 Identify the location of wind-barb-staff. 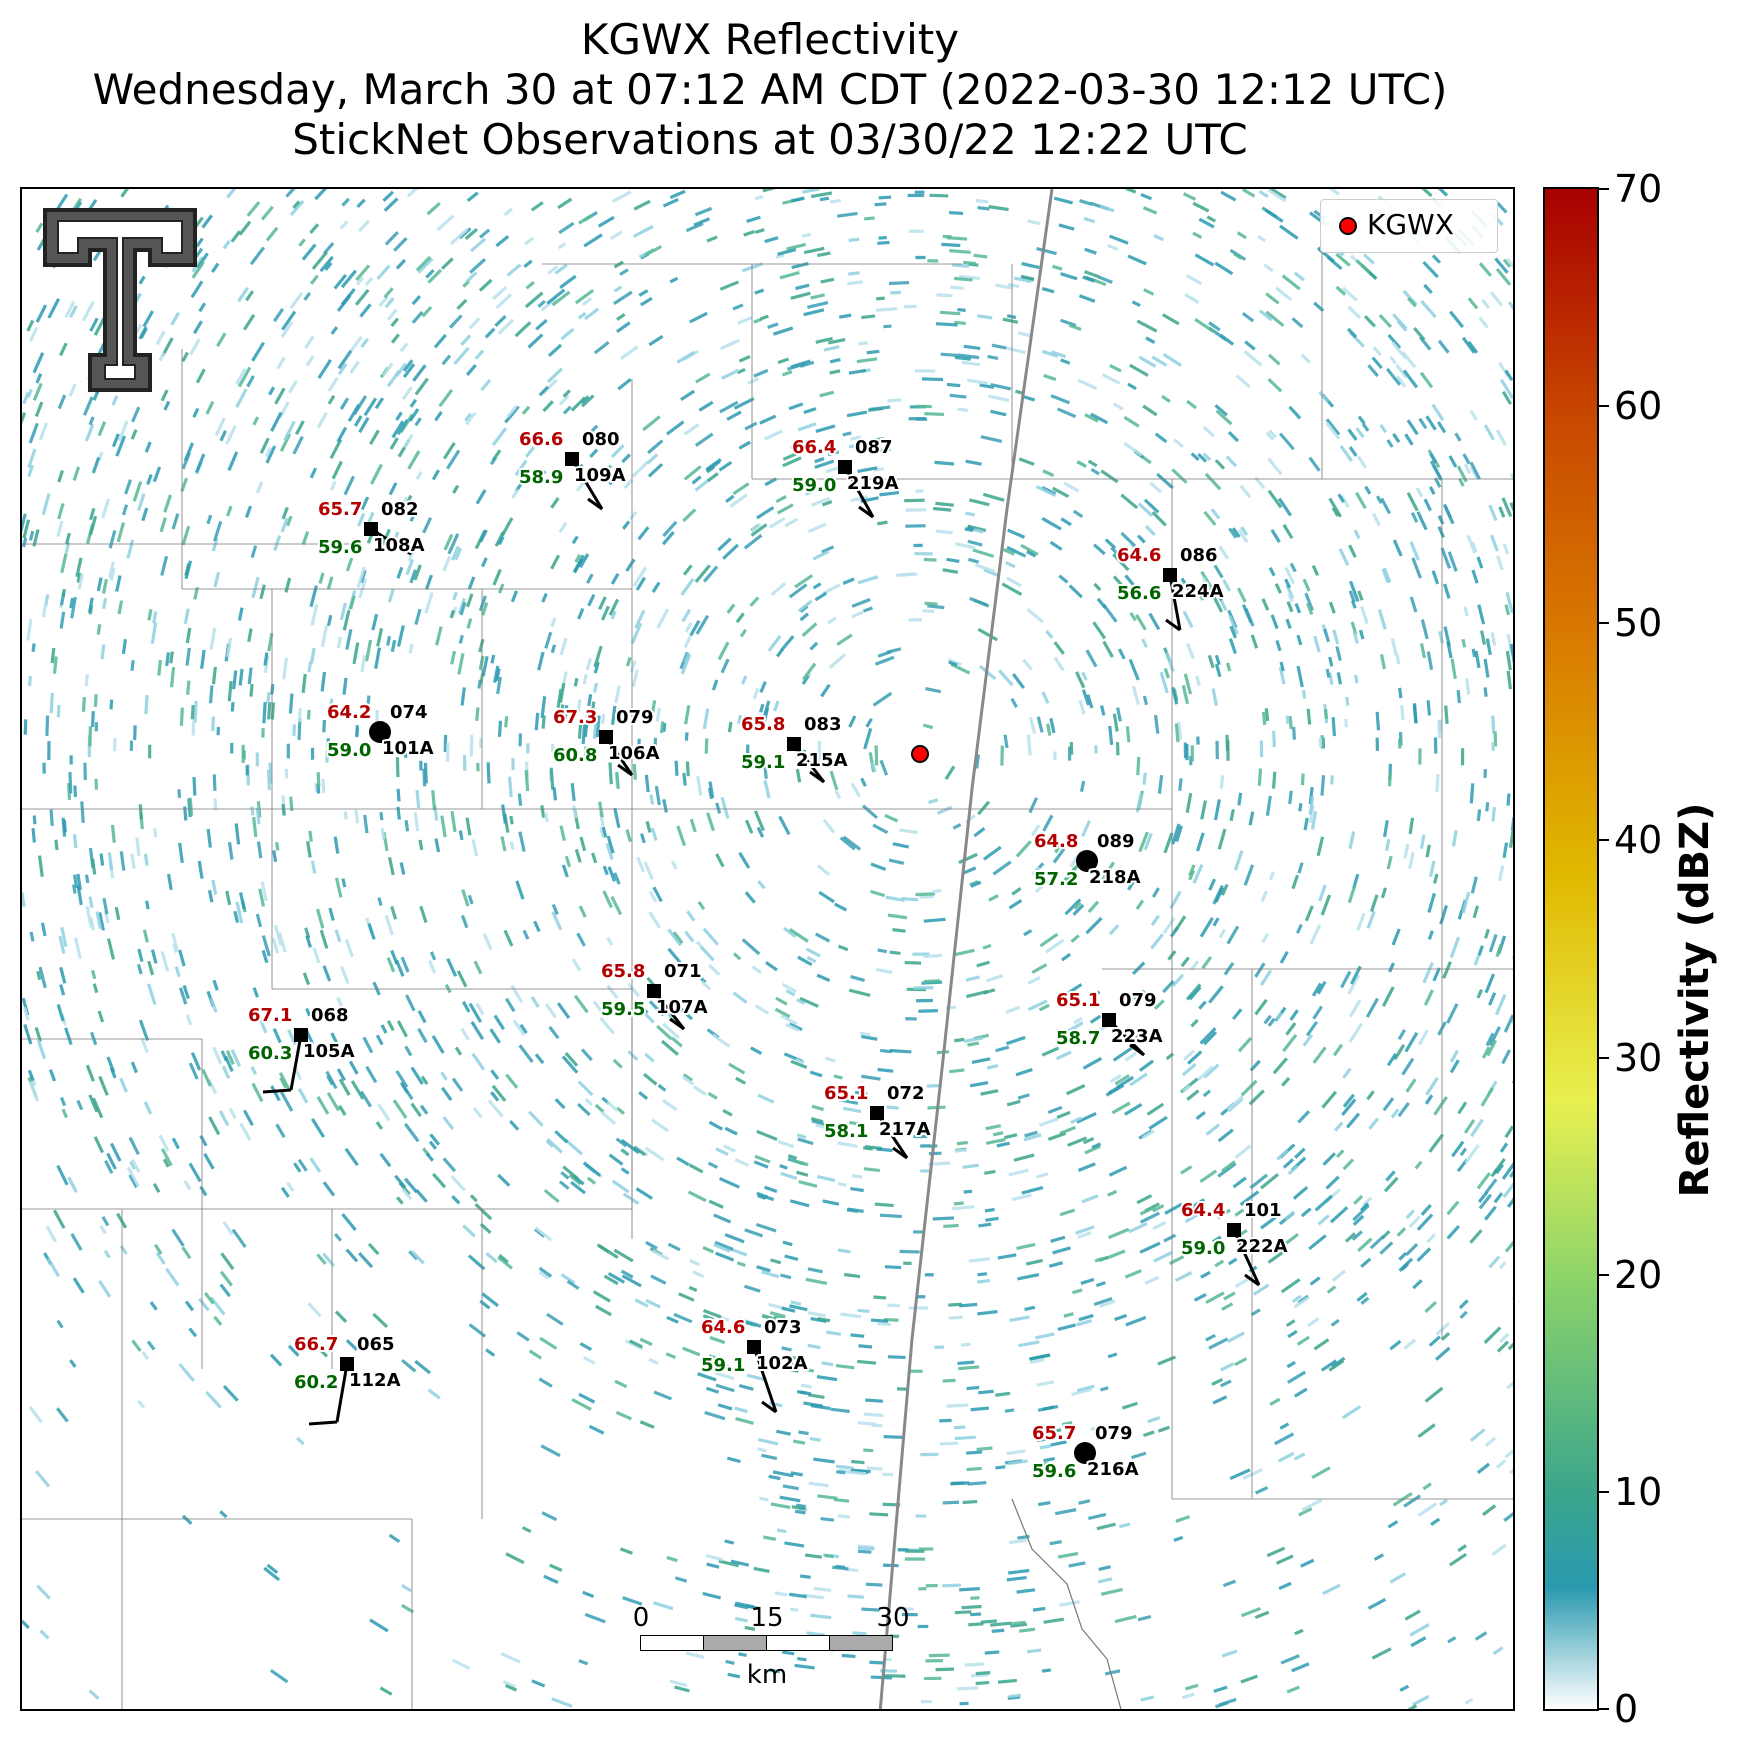
(296, 1062).